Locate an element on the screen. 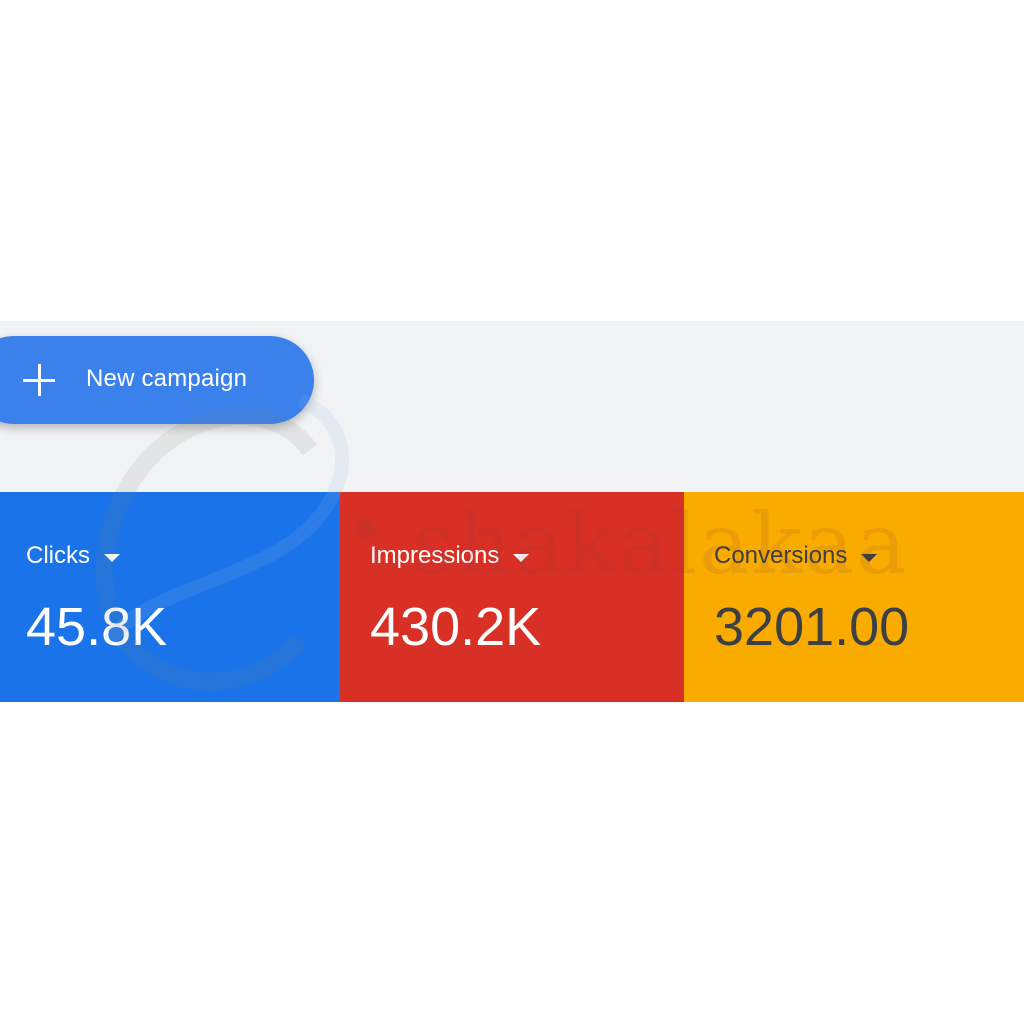 This screenshot has width=1024, height=1029. new-campaign-label: New campaign is located at coordinates (167, 378).